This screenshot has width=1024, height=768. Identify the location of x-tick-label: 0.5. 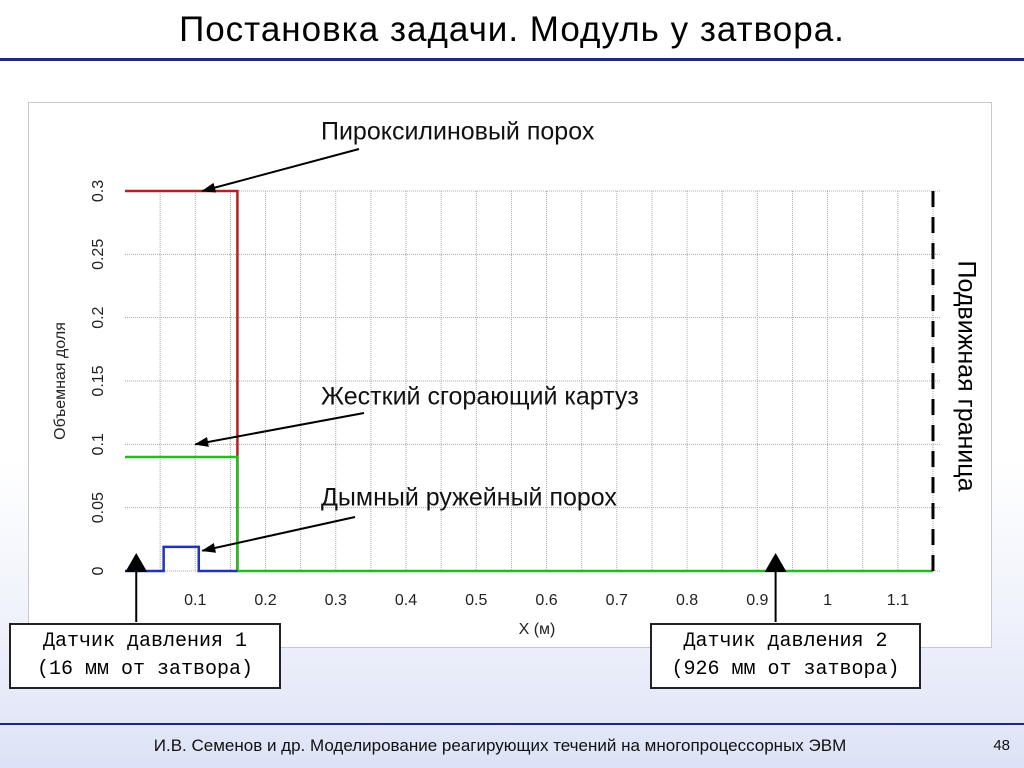
(476, 600).